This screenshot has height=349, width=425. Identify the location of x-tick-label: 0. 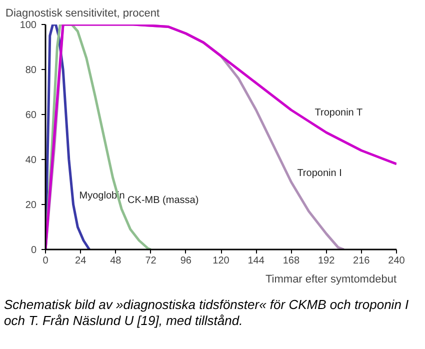
(45, 261).